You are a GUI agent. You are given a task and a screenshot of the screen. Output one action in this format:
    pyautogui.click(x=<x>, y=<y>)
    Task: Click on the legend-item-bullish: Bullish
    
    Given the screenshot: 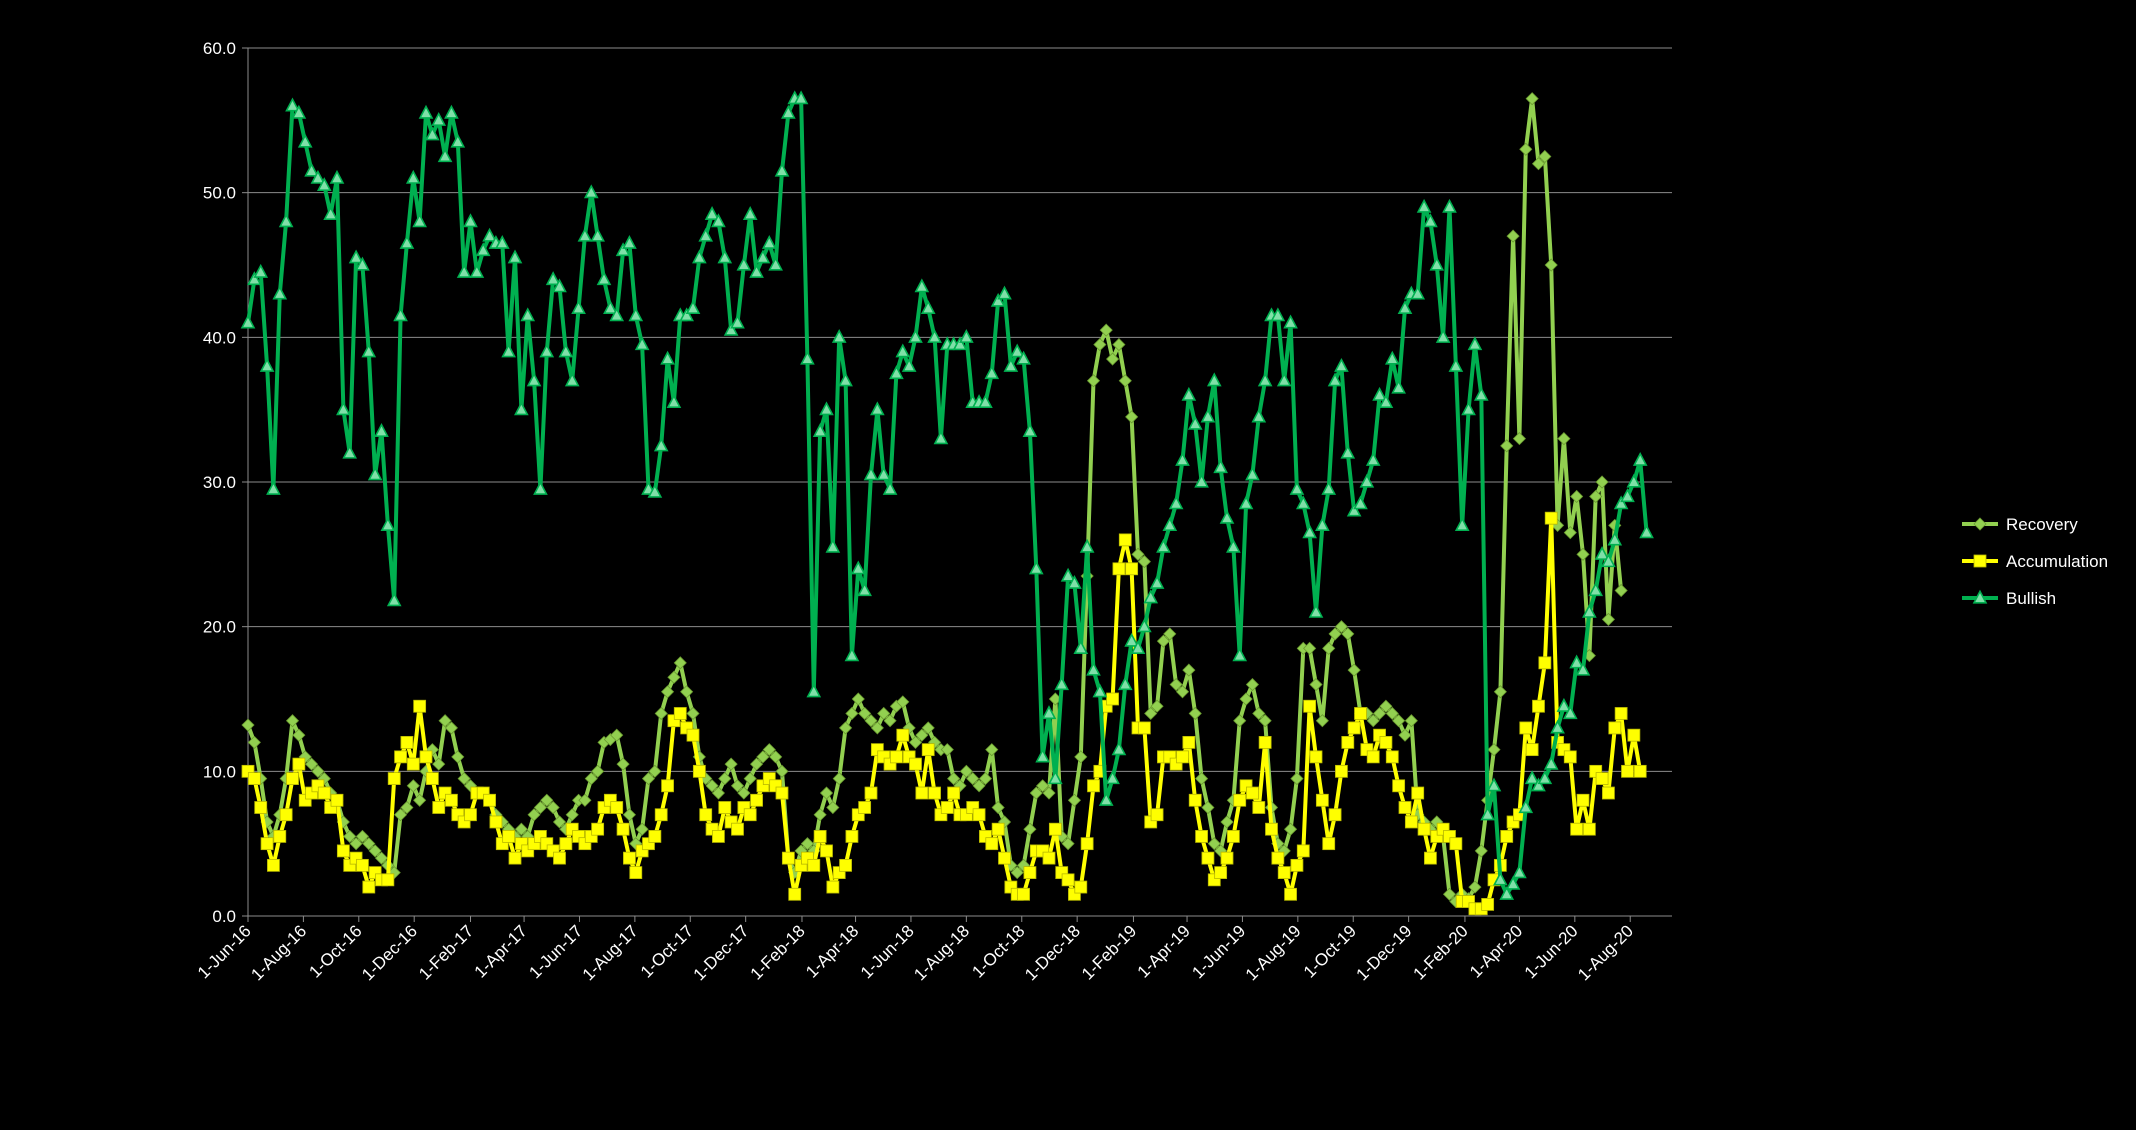 What is the action you would take?
    pyautogui.click(x=2009, y=598)
    